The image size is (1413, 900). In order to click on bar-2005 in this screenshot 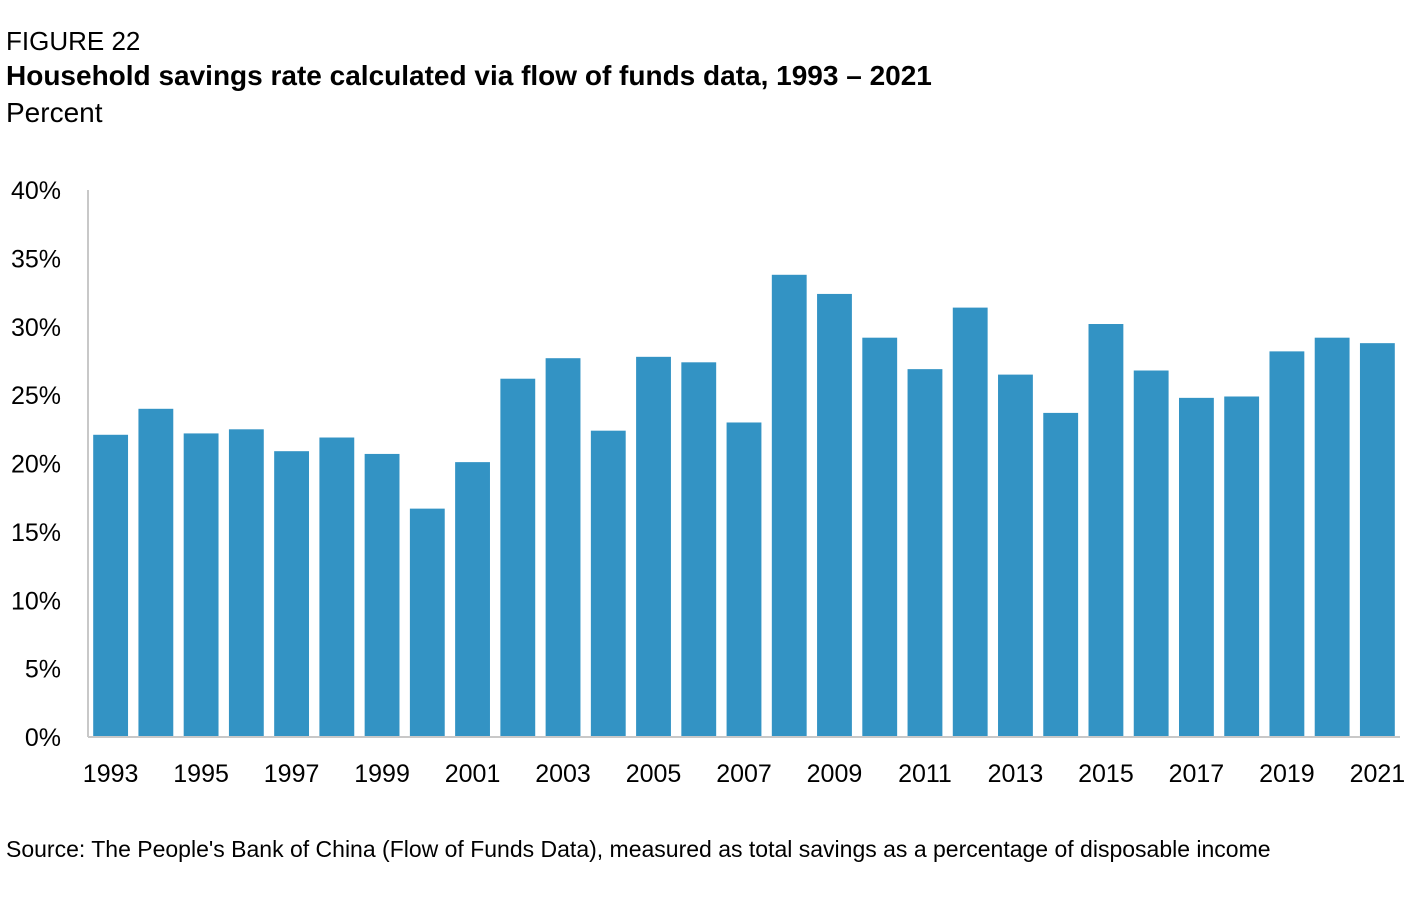, I will do `click(653, 546)`.